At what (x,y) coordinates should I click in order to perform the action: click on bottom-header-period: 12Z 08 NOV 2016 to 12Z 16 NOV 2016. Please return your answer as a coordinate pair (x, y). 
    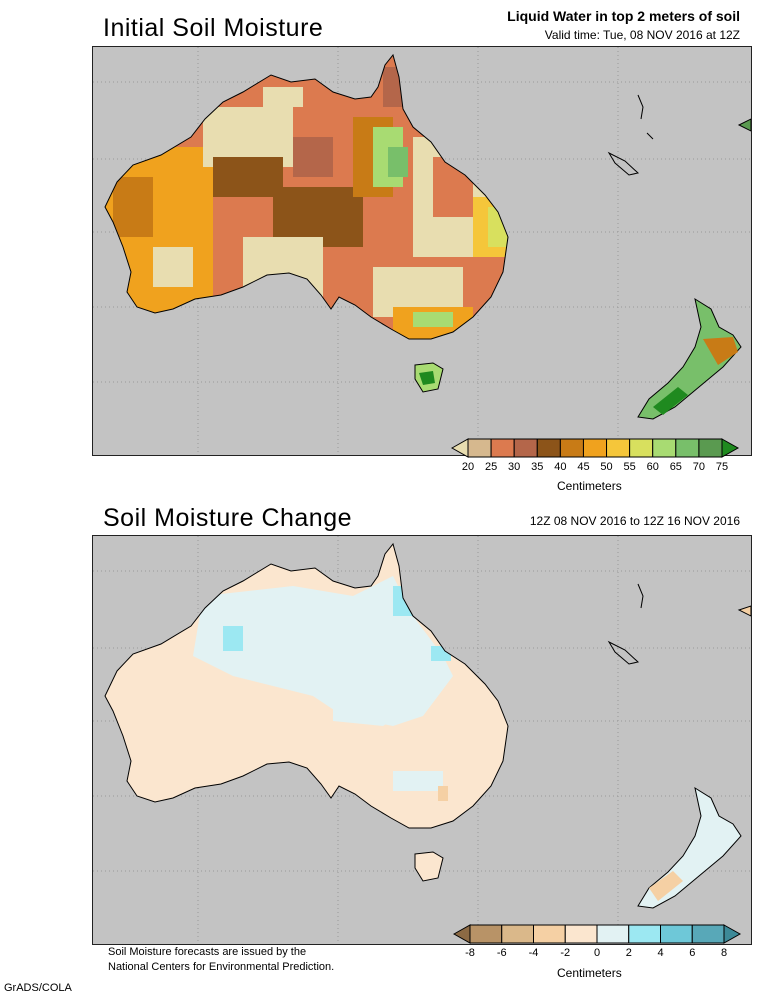
    Looking at the image, I should click on (634, 521).